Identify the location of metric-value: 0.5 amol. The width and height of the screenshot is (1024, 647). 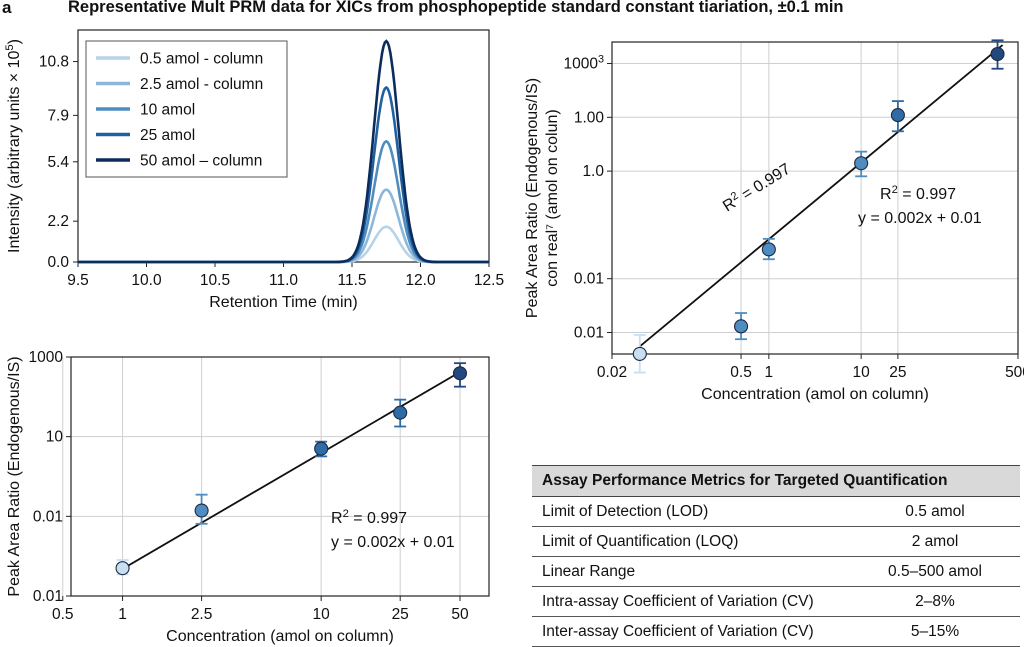
(935, 511).